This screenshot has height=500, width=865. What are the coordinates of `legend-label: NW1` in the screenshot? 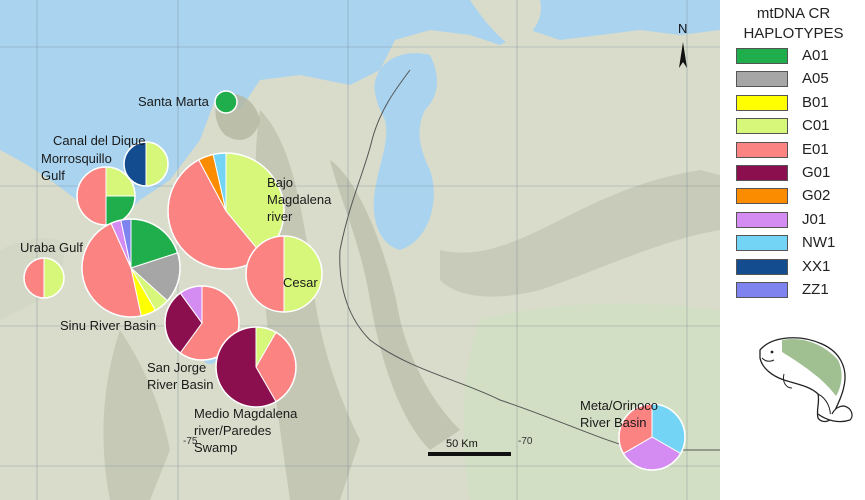 It's located at (819, 243).